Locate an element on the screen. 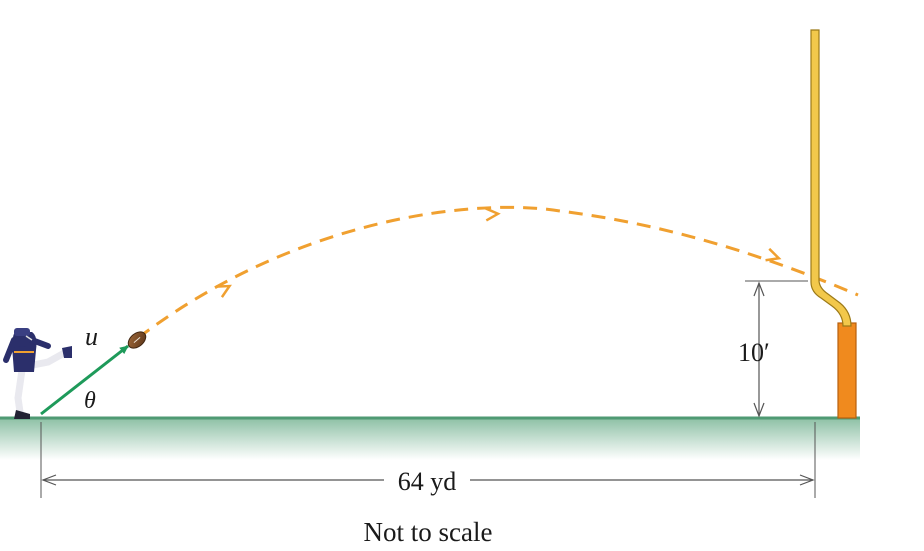  height-arrow-top is located at coordinates (759, 289).